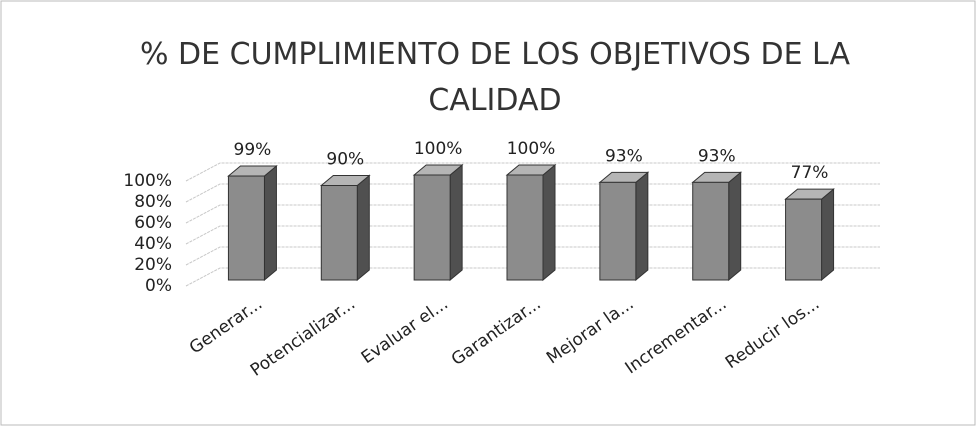 Image resolution: width=977 pixels, height=427 pixels. Describe the element at coordinates (153, 265) in the screenshot. I see `y-tick-label: 20%` at that location.